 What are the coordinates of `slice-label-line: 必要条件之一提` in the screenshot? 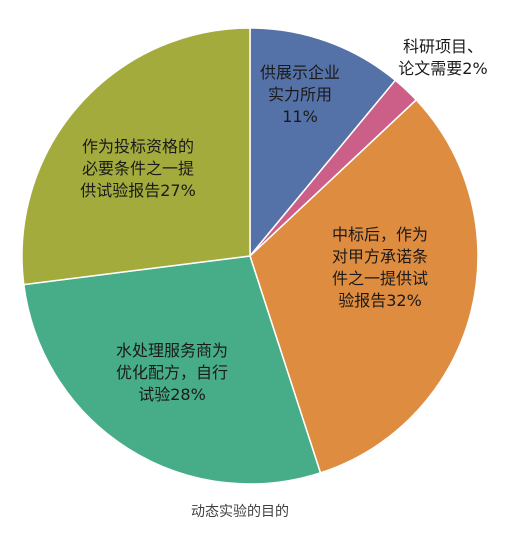 It's located at (138, 168).